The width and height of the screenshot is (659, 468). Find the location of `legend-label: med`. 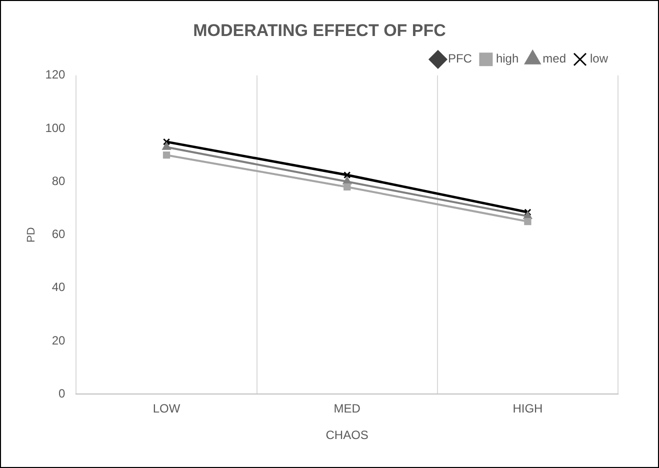

legend-label: med is located at coordinates (554, 59).